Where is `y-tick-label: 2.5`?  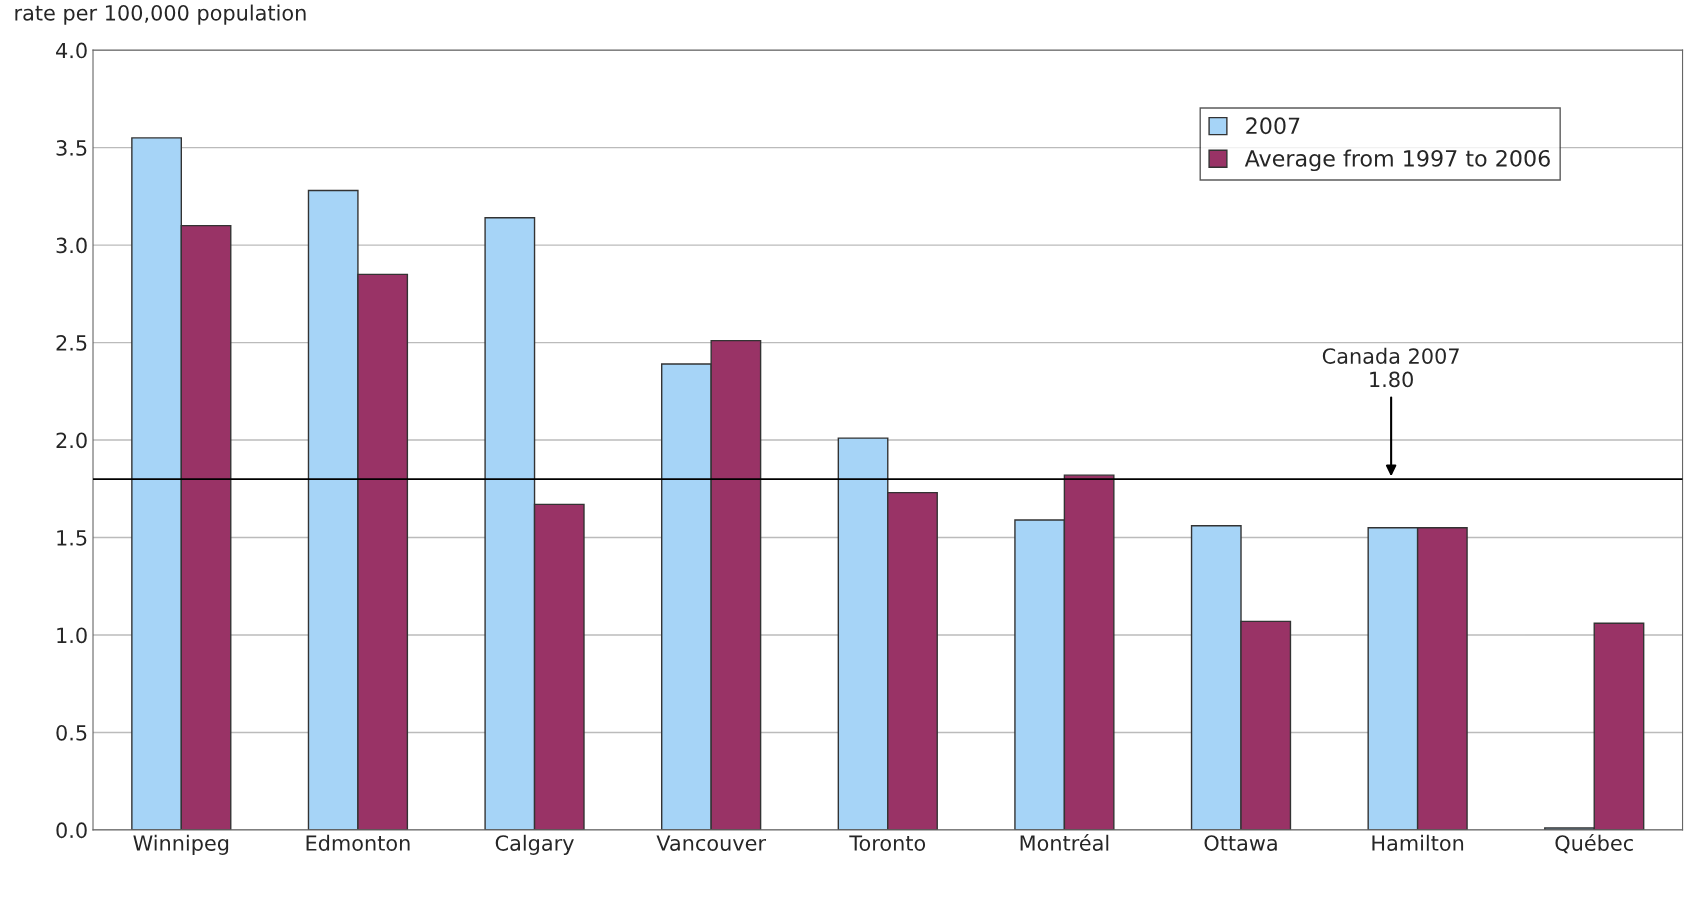
y-tick-label: 2.5 is located at coordinates (71, 343).